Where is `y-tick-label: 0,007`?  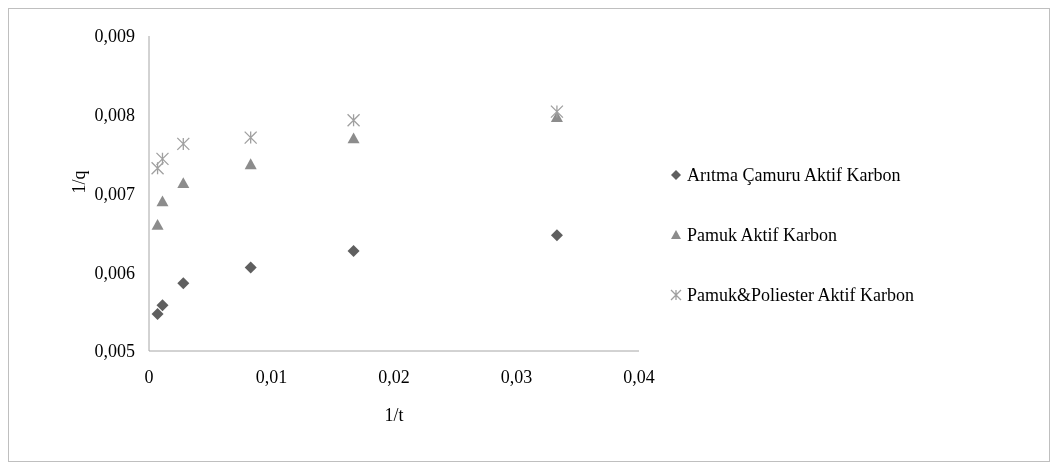 y-tick-label: 0,007 is located at coordinates (114, 193).